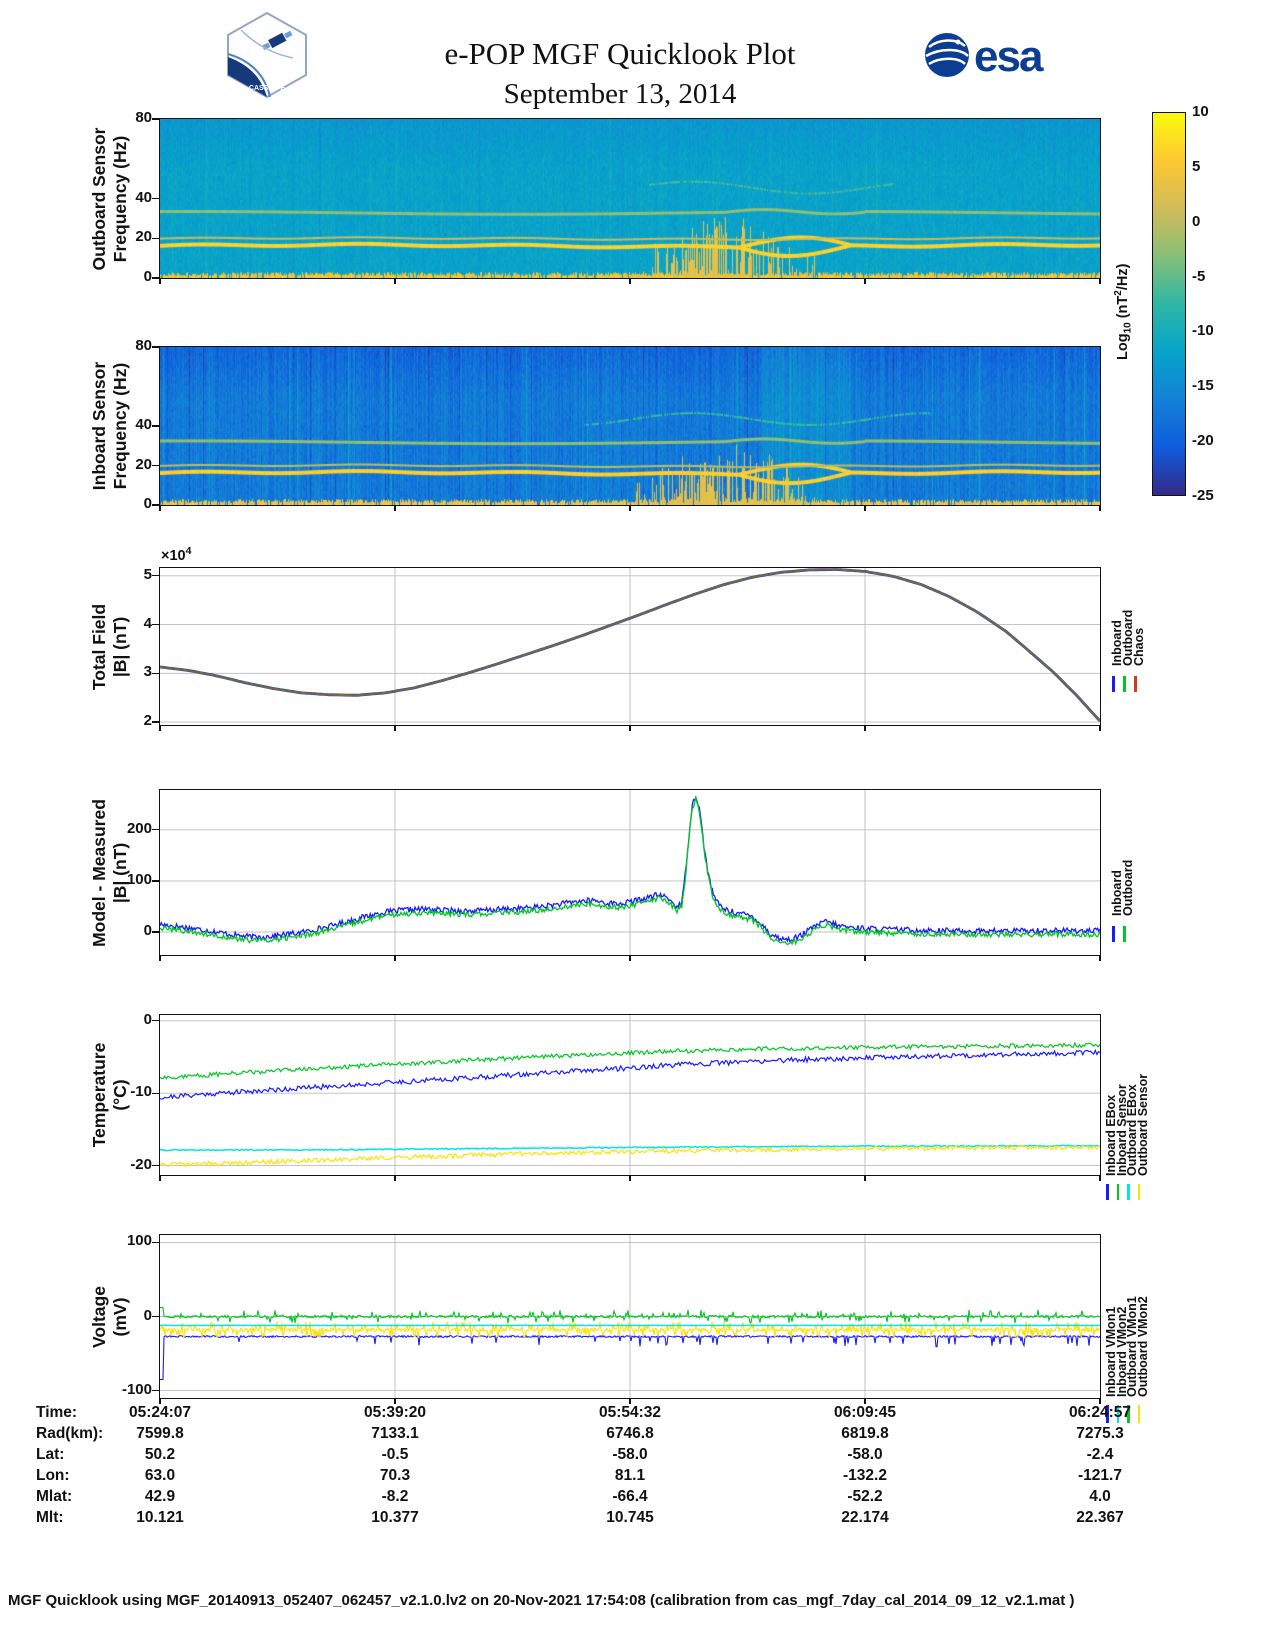  I want to click on colorbar-label-sub: 10, so click(1128, 328).